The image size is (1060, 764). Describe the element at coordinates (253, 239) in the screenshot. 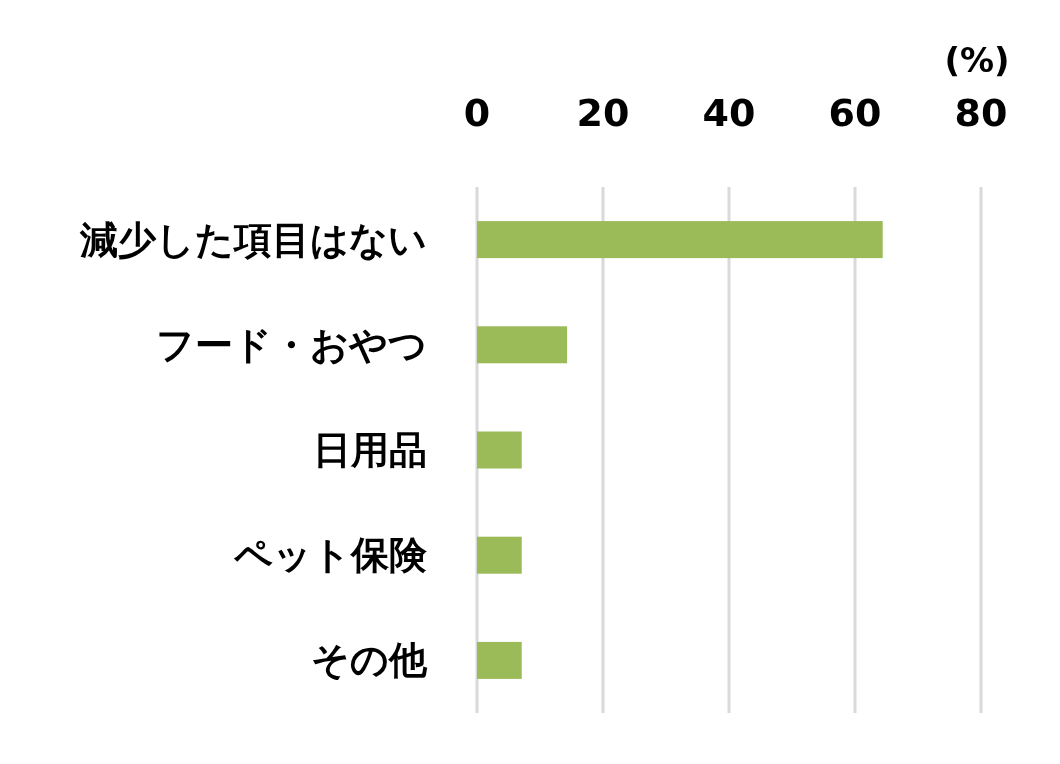

I see `y-tick-label: 減少した項目はない` at that location.